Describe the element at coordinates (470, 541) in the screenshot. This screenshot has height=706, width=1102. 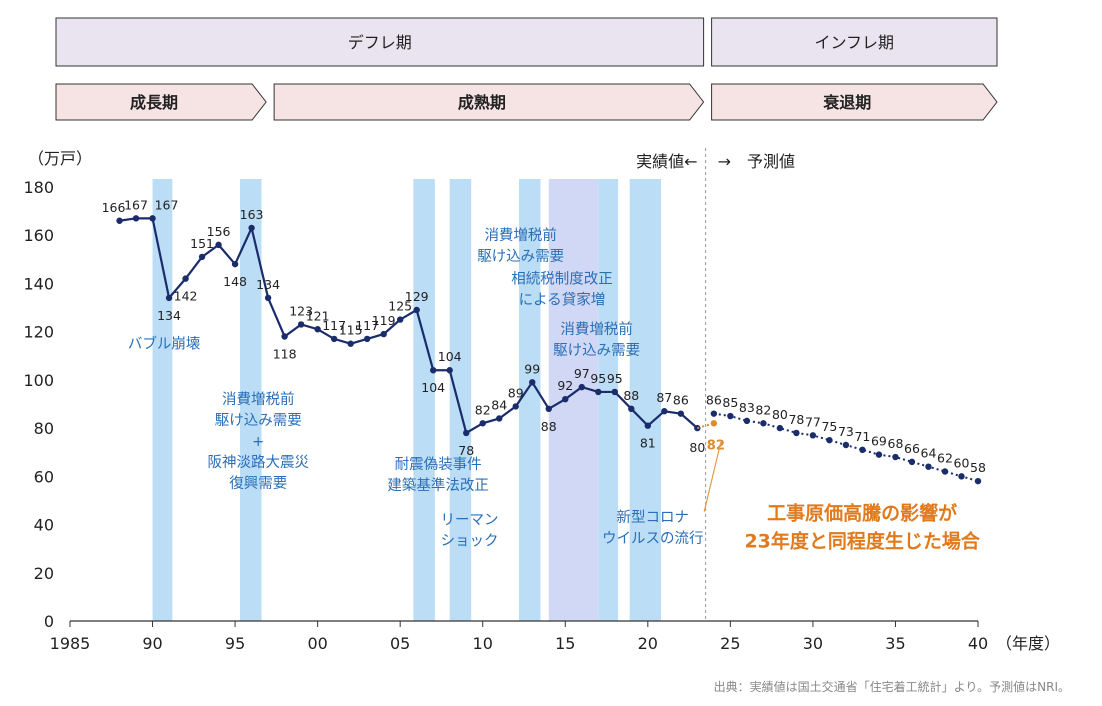
I see `event-annotation: ショック` at that location.